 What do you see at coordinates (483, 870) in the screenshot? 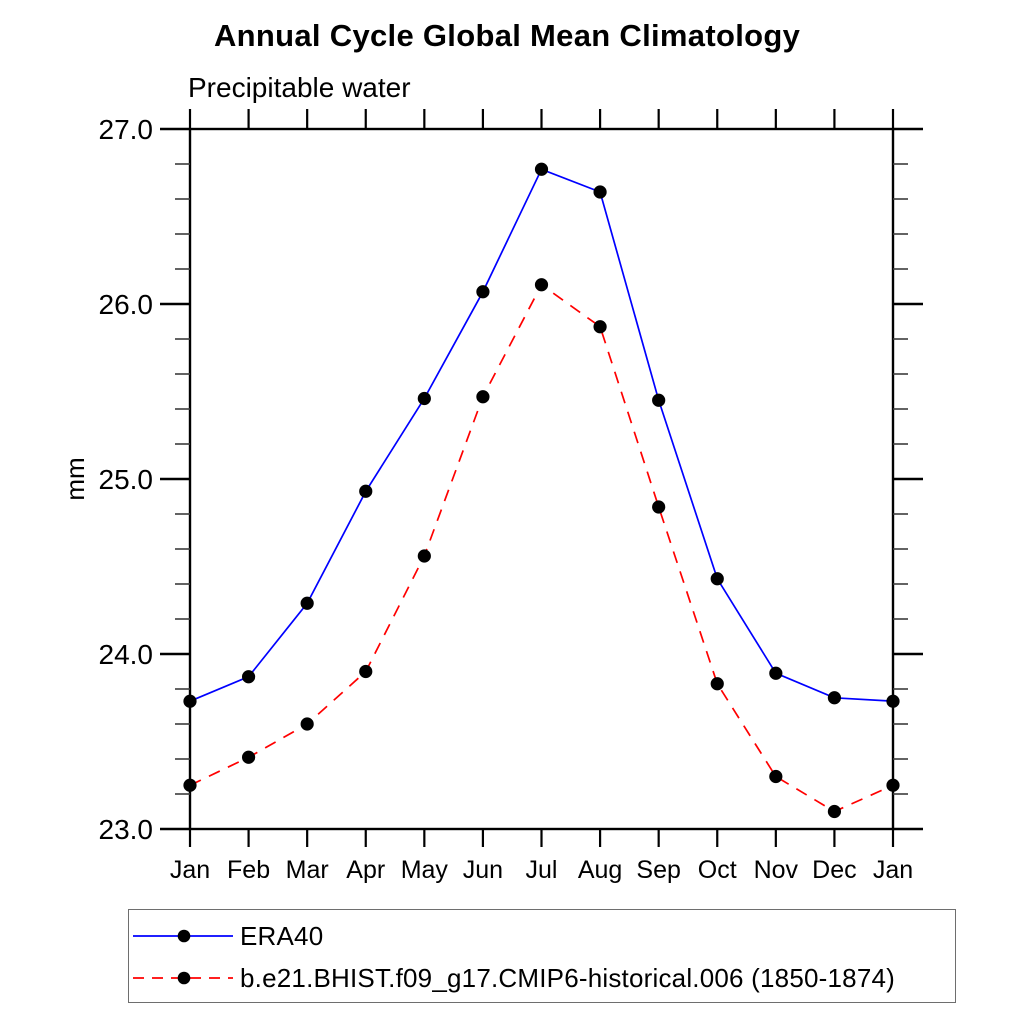
I see `x-tick-label: Jun` at bounding box center [483, 870].